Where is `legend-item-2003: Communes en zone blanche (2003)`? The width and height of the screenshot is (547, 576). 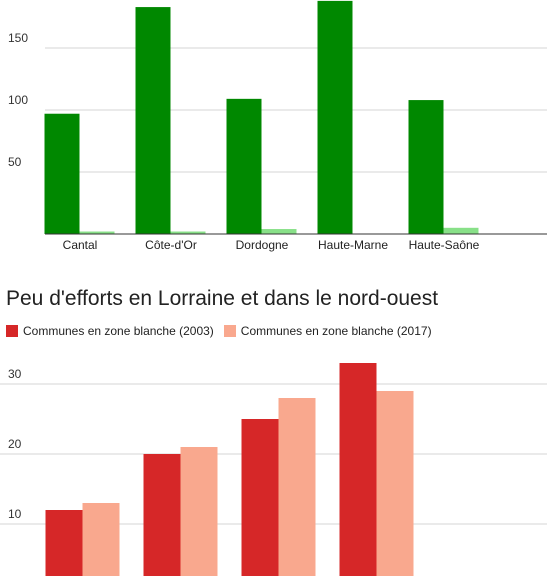
legend-item-2003: Communes en zone blanche (2003) is located at coordinates (110, 331).